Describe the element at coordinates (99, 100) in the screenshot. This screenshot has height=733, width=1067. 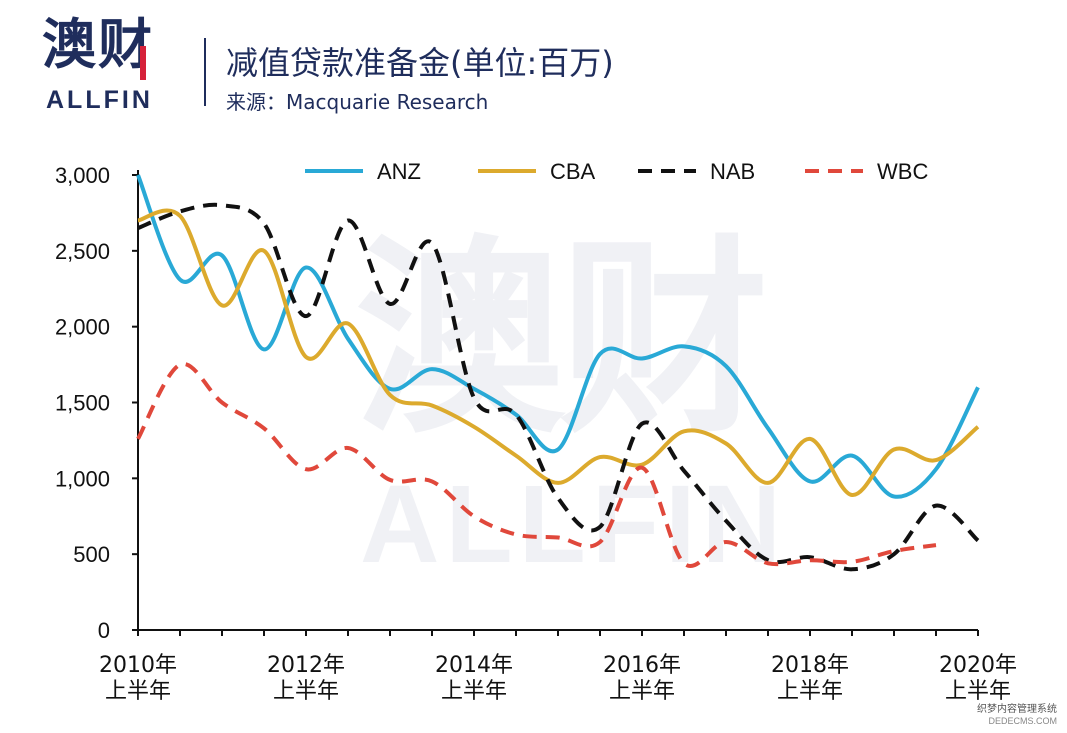
I see `logo-english: ALLFIN` at that location.